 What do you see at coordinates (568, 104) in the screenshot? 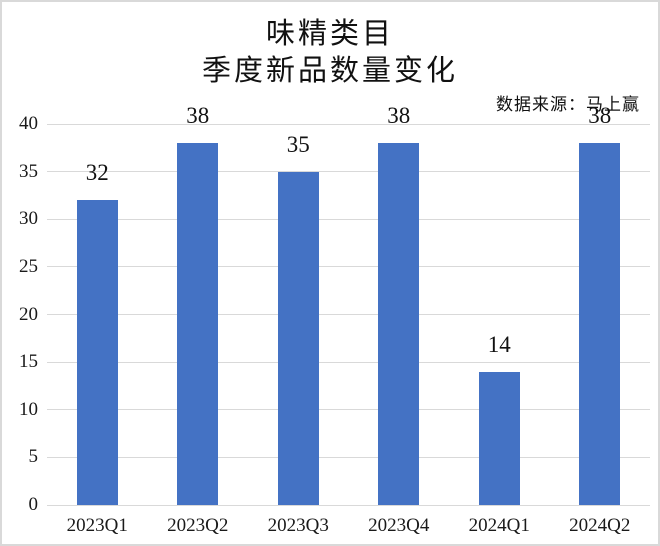
I see `data-source-label: 数据来源：马上赢` at bounding box center [568, 104].